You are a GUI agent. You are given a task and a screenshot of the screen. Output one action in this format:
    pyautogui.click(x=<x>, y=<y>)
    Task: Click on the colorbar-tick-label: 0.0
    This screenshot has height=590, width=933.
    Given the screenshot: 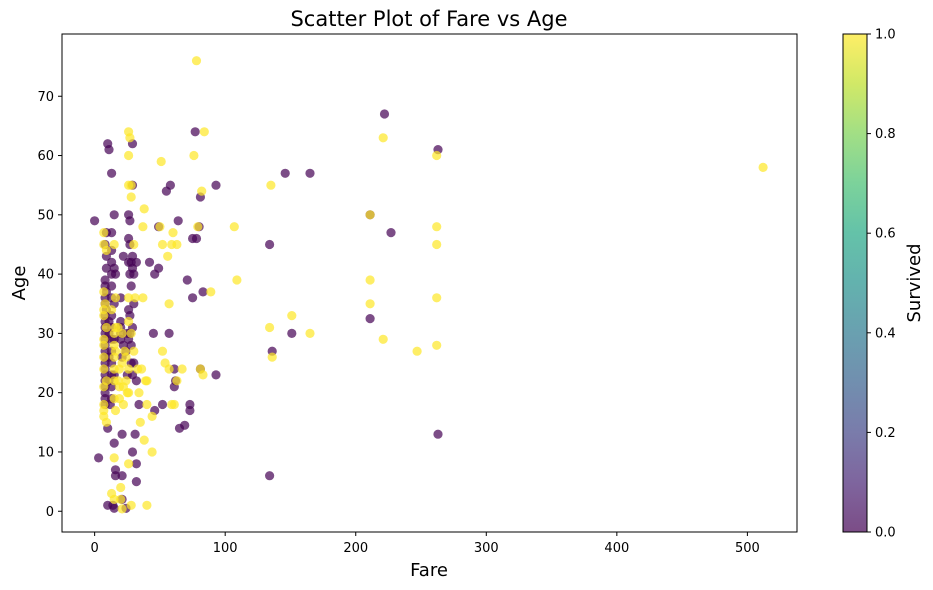 What is the action you would take?
    pyautogui.click(x=885, y=533)
    